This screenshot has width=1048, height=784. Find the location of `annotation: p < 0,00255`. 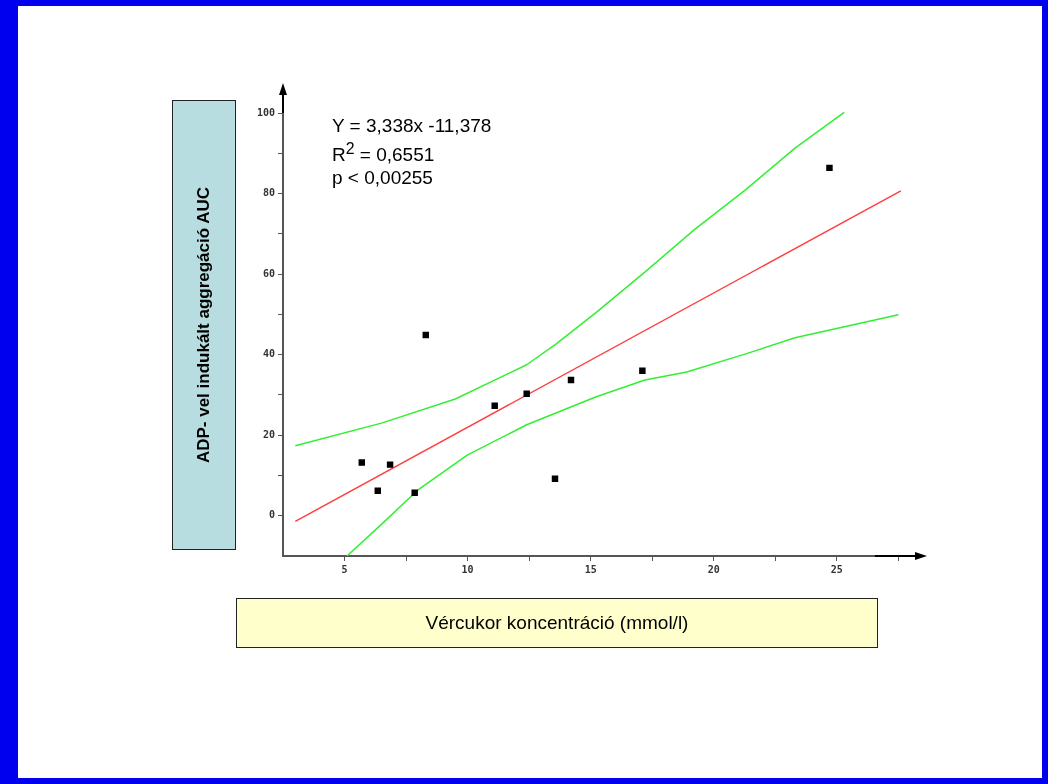

annotation: p < 0,00255 is located at coordinates (383, 178).